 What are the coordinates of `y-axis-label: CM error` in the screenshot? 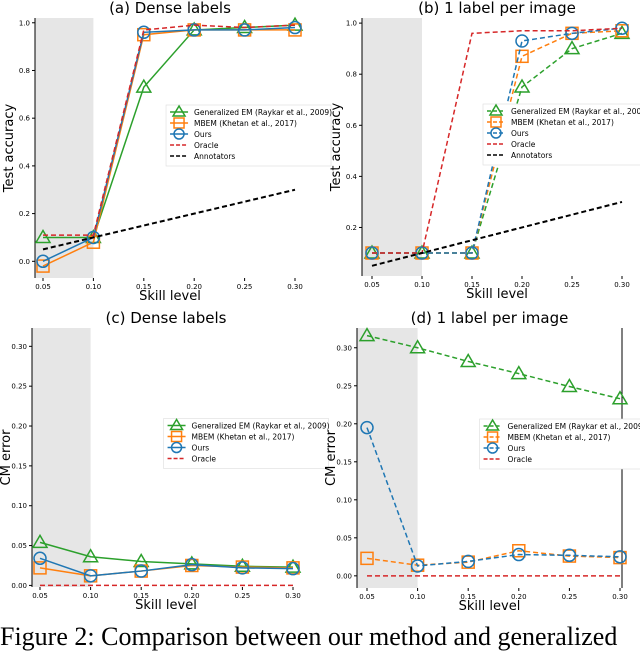 It's located at (331, 457).